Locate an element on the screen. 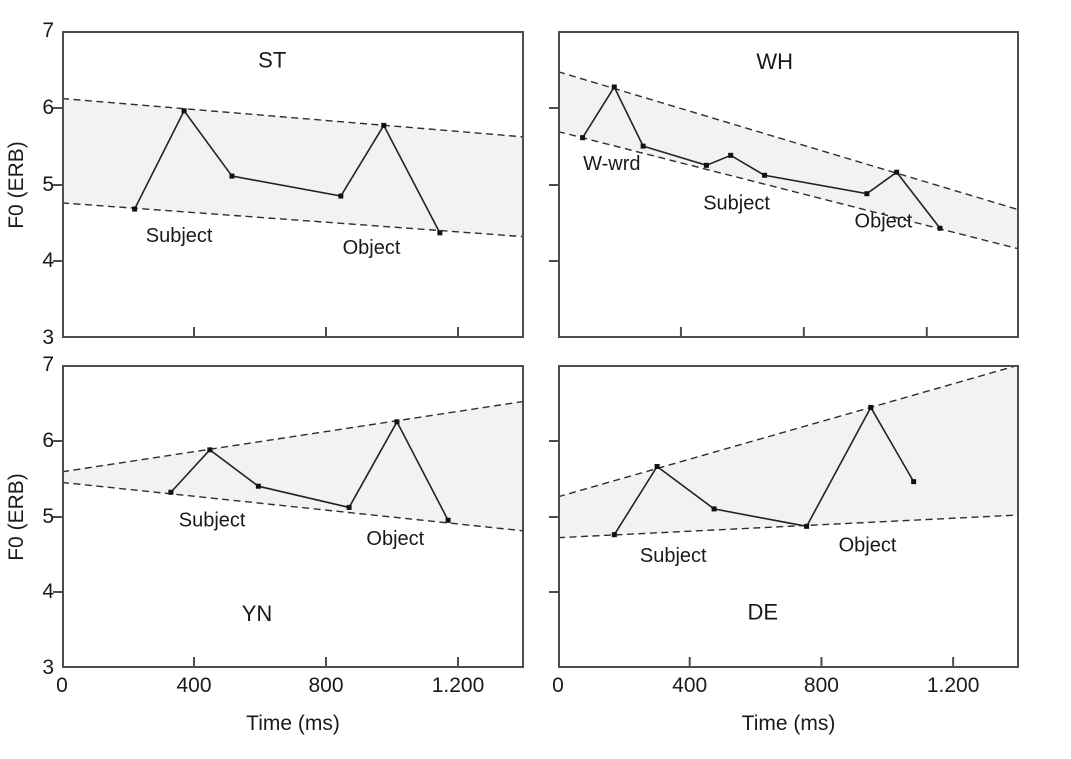 The image size is (1071, 759). annotation-w-wrd: W-wrd is located at coordinates (611, 164).